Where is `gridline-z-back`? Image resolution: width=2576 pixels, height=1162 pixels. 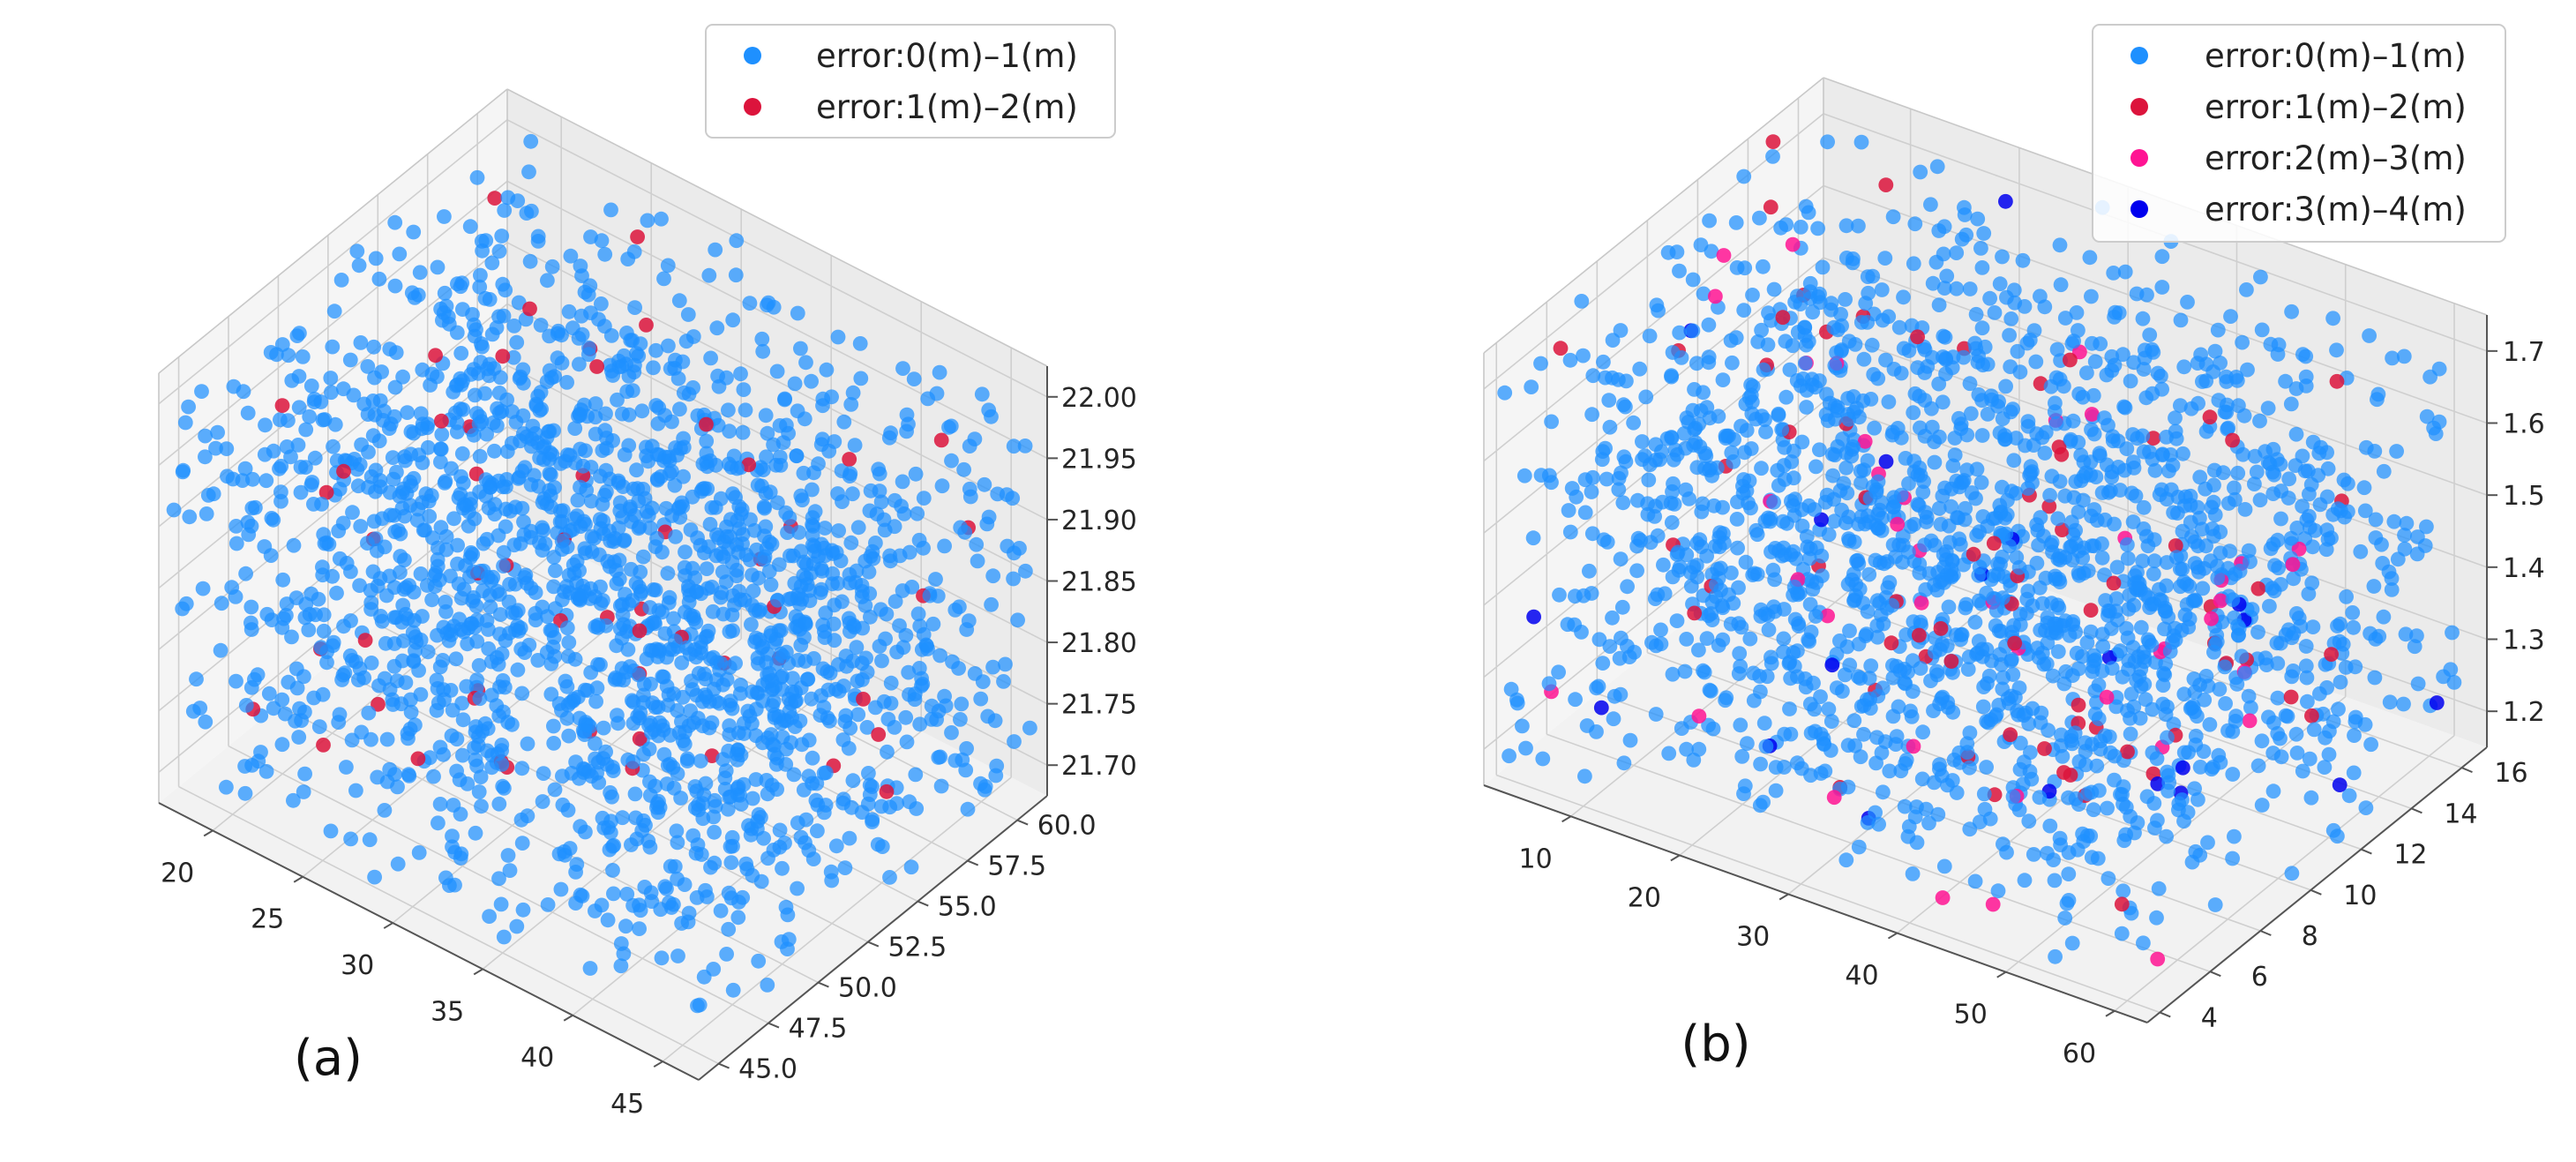
gridline-z-back is located at coordinates (777, 320).